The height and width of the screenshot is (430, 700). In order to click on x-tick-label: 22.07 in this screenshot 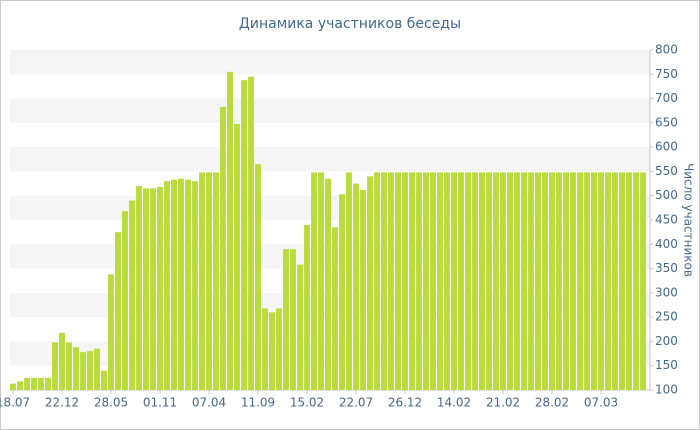, I will do `click(356, 403)`.